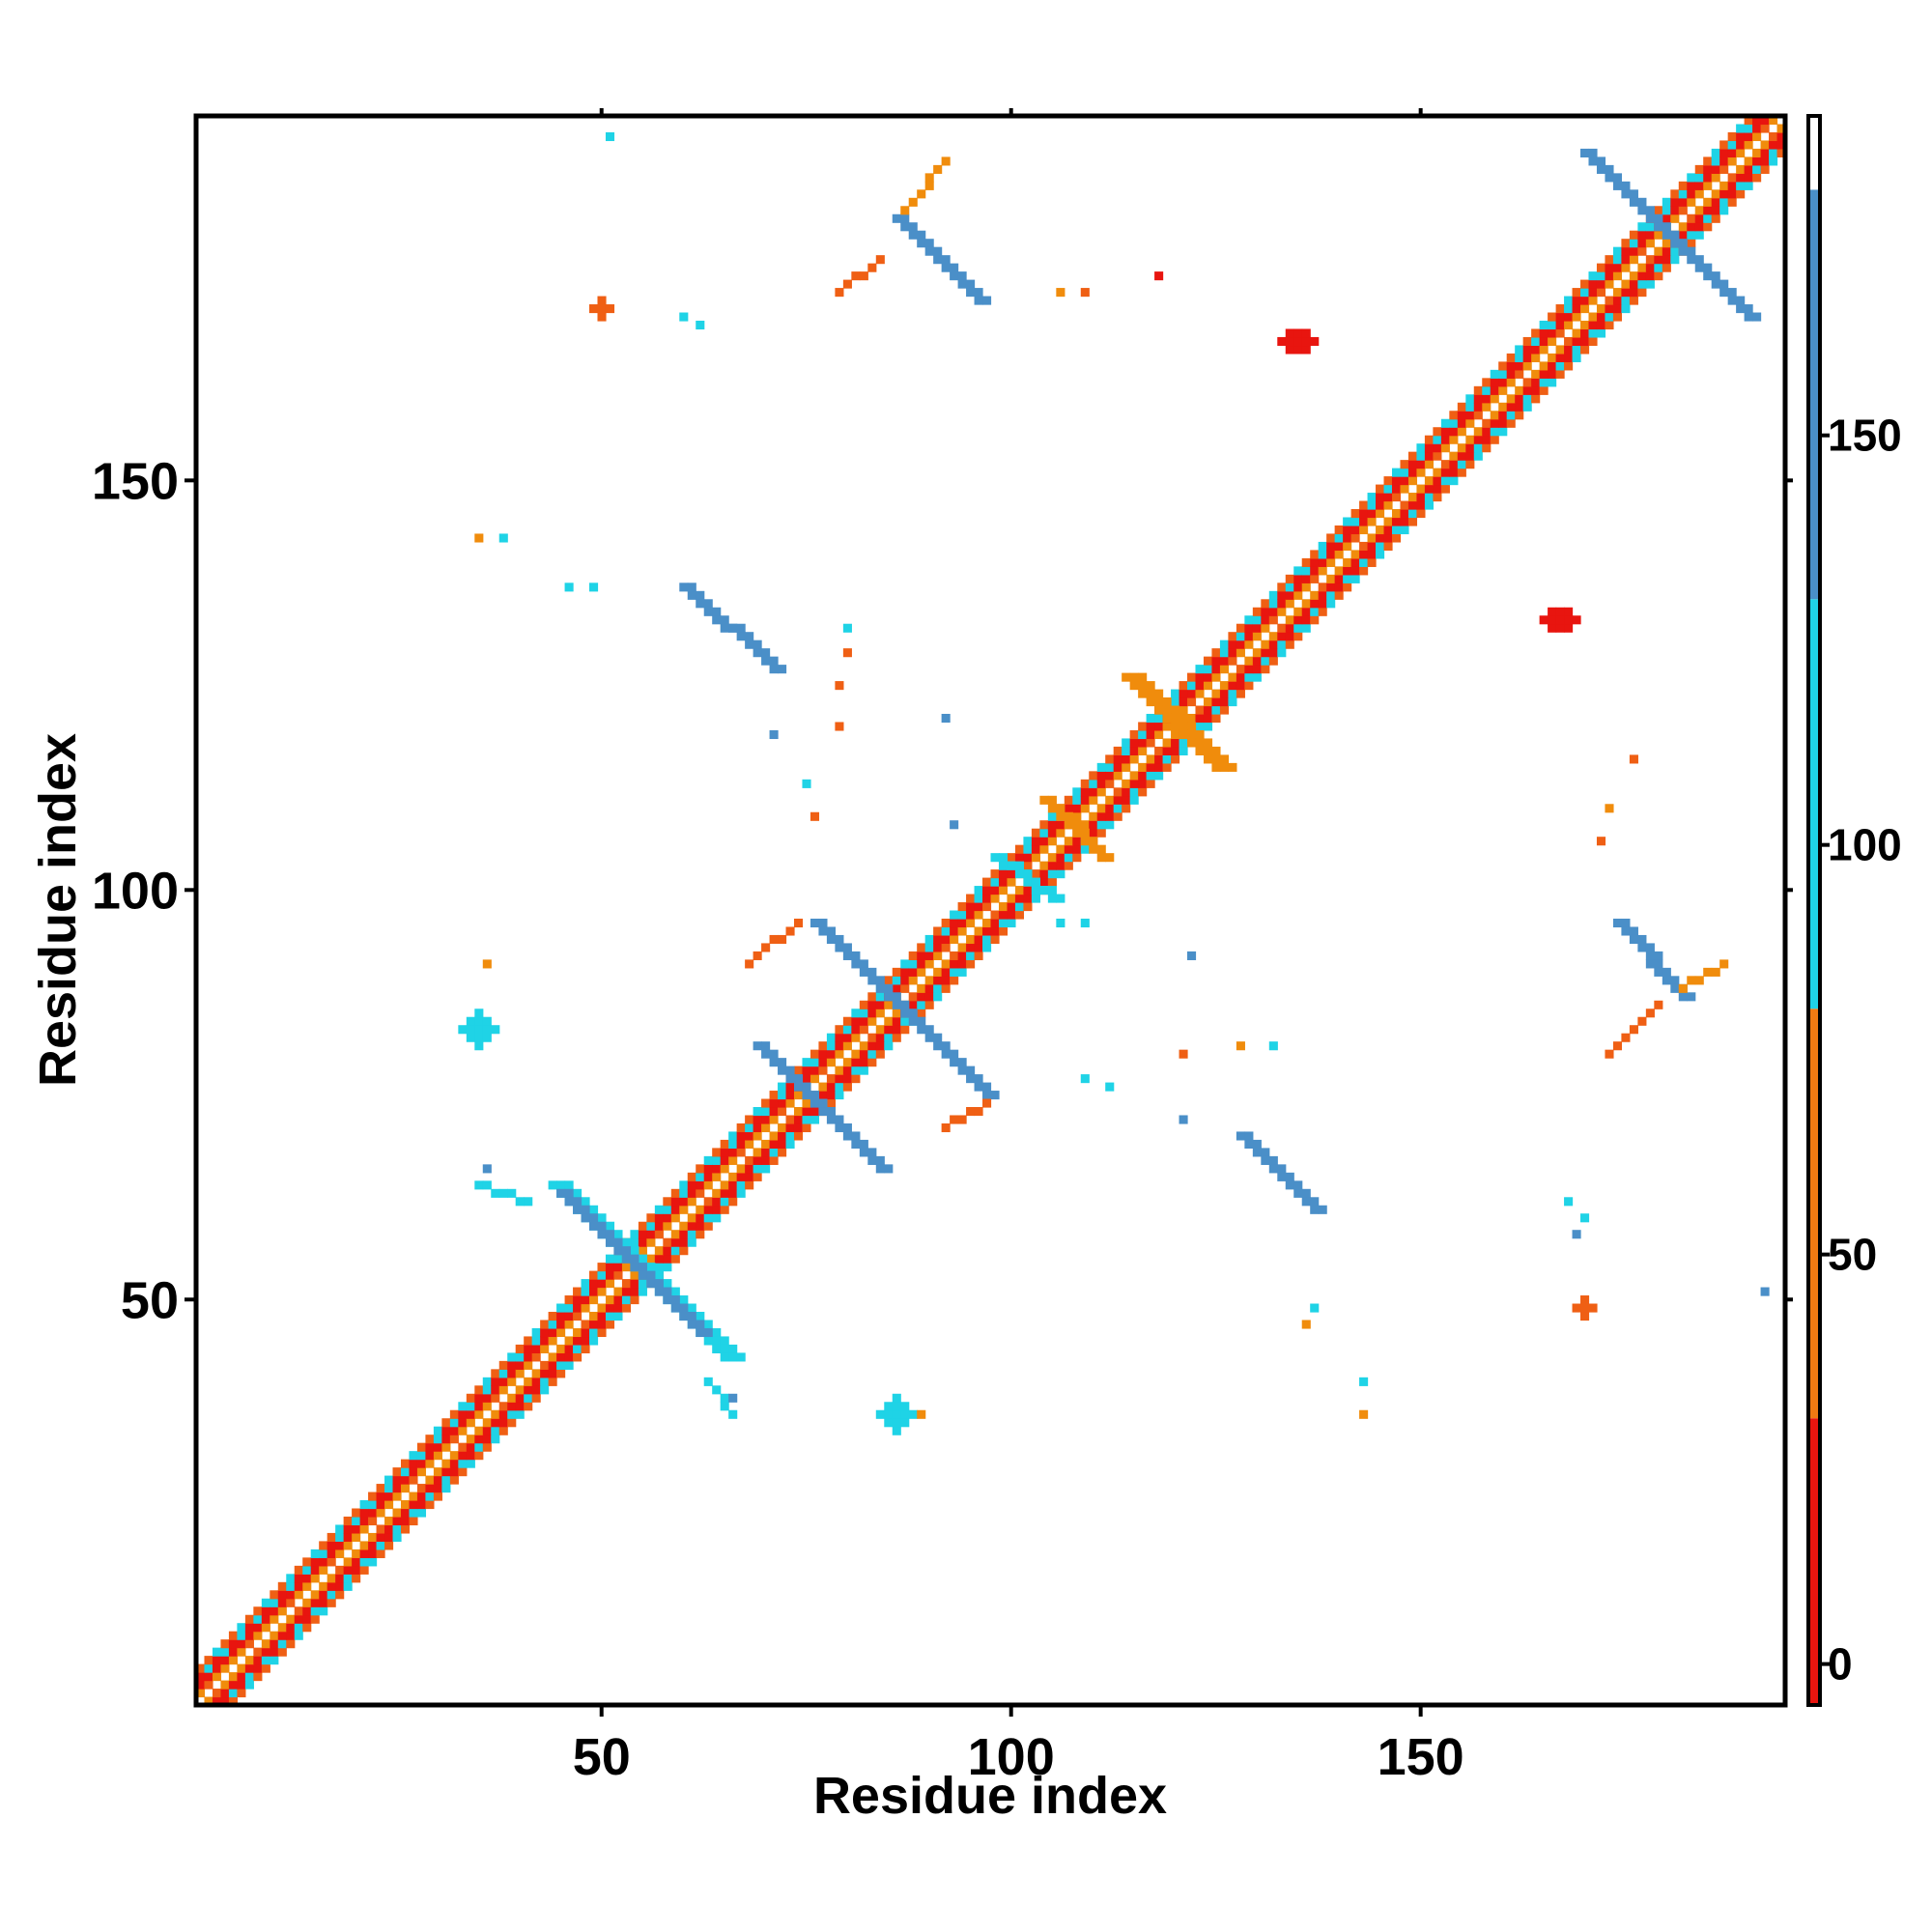  Describe the element at coordinates (1814, 910) in the screenshot. I see `colorbar-frame` at that location.